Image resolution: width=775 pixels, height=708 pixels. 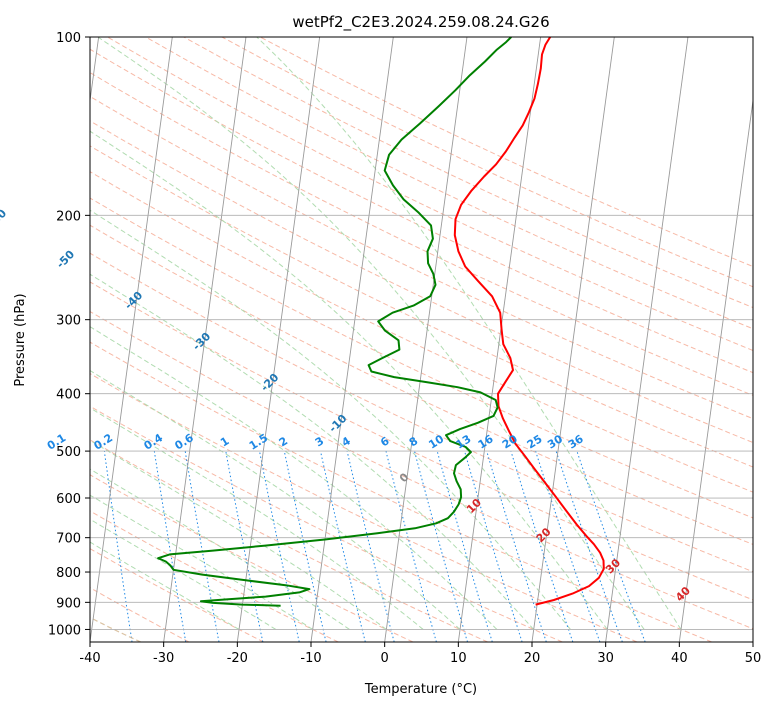 What do you see at coordinates (679, 658) in the screenshot?
I see `x-tick-label: 40` at bounding box center [679, 658].